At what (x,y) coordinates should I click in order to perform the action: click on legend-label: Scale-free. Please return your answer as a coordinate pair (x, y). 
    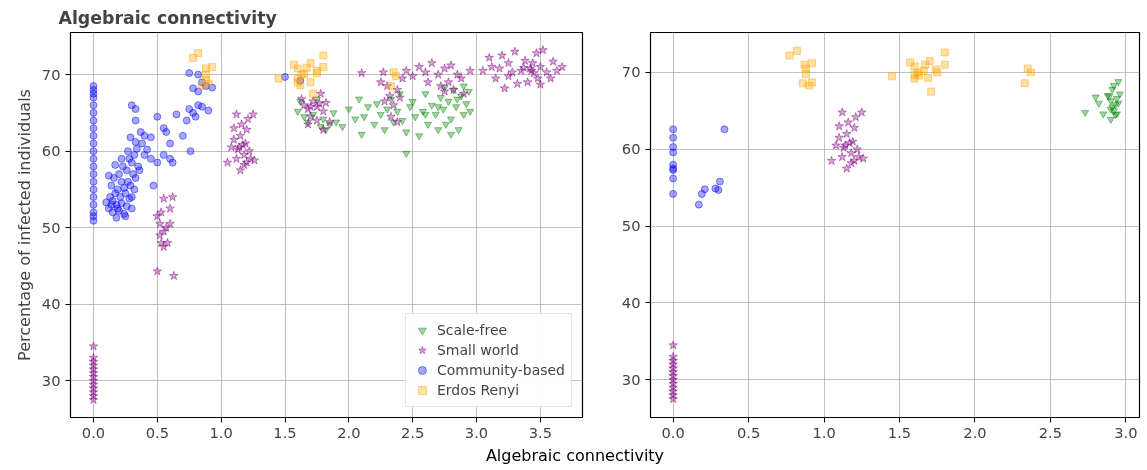
    Looking at the image, I should click on (472, 330).